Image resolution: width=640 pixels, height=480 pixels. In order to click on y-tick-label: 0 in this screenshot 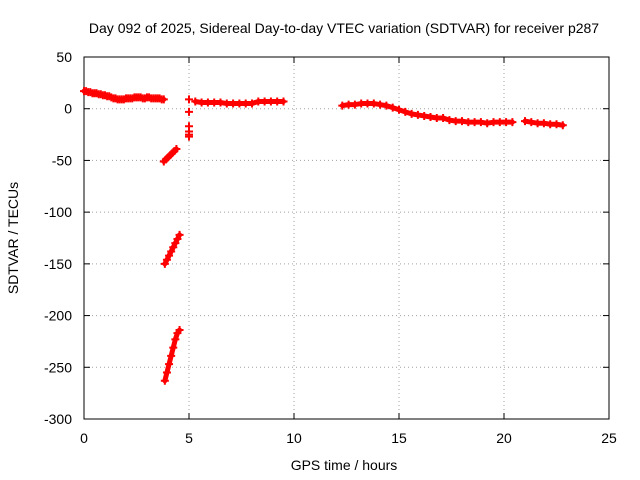, I will do `click(68, 109)`.